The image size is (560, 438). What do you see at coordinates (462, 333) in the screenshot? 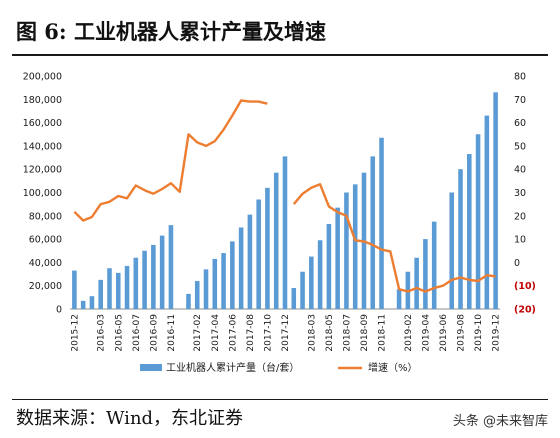
I see `x-tick-label: 2019-08` at bounding box center [462, 333].